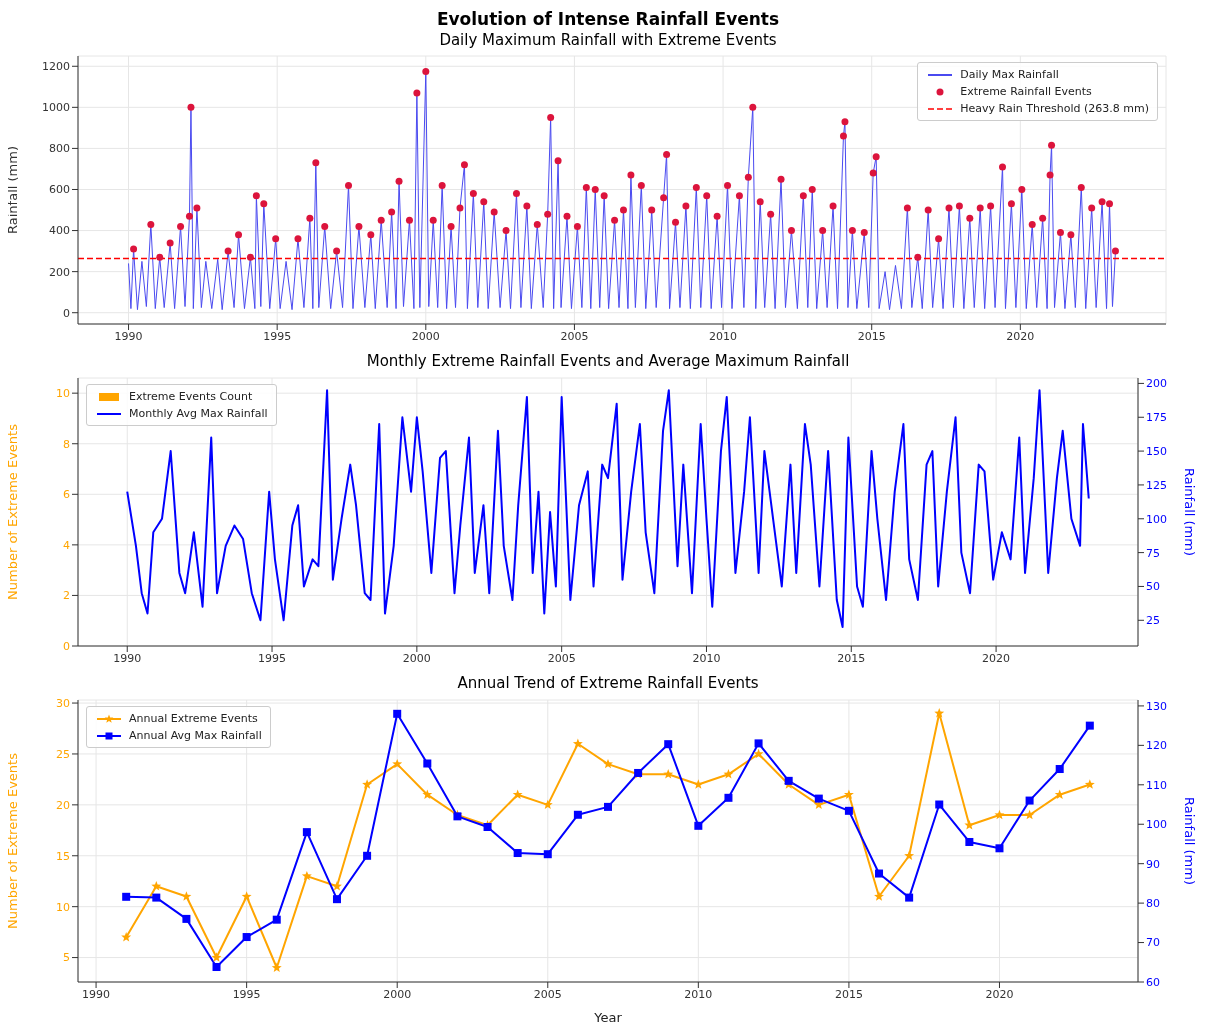  Describe the element at coordinates (1153, 553) in the screenshot. I see `y2-tick-label: 75` at that location.